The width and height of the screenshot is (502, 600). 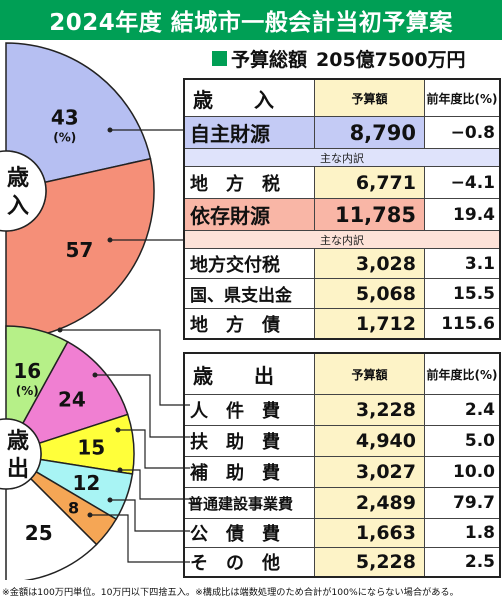 I want to click on expenditure-slice-label: 8, so click(x=73, y=507).